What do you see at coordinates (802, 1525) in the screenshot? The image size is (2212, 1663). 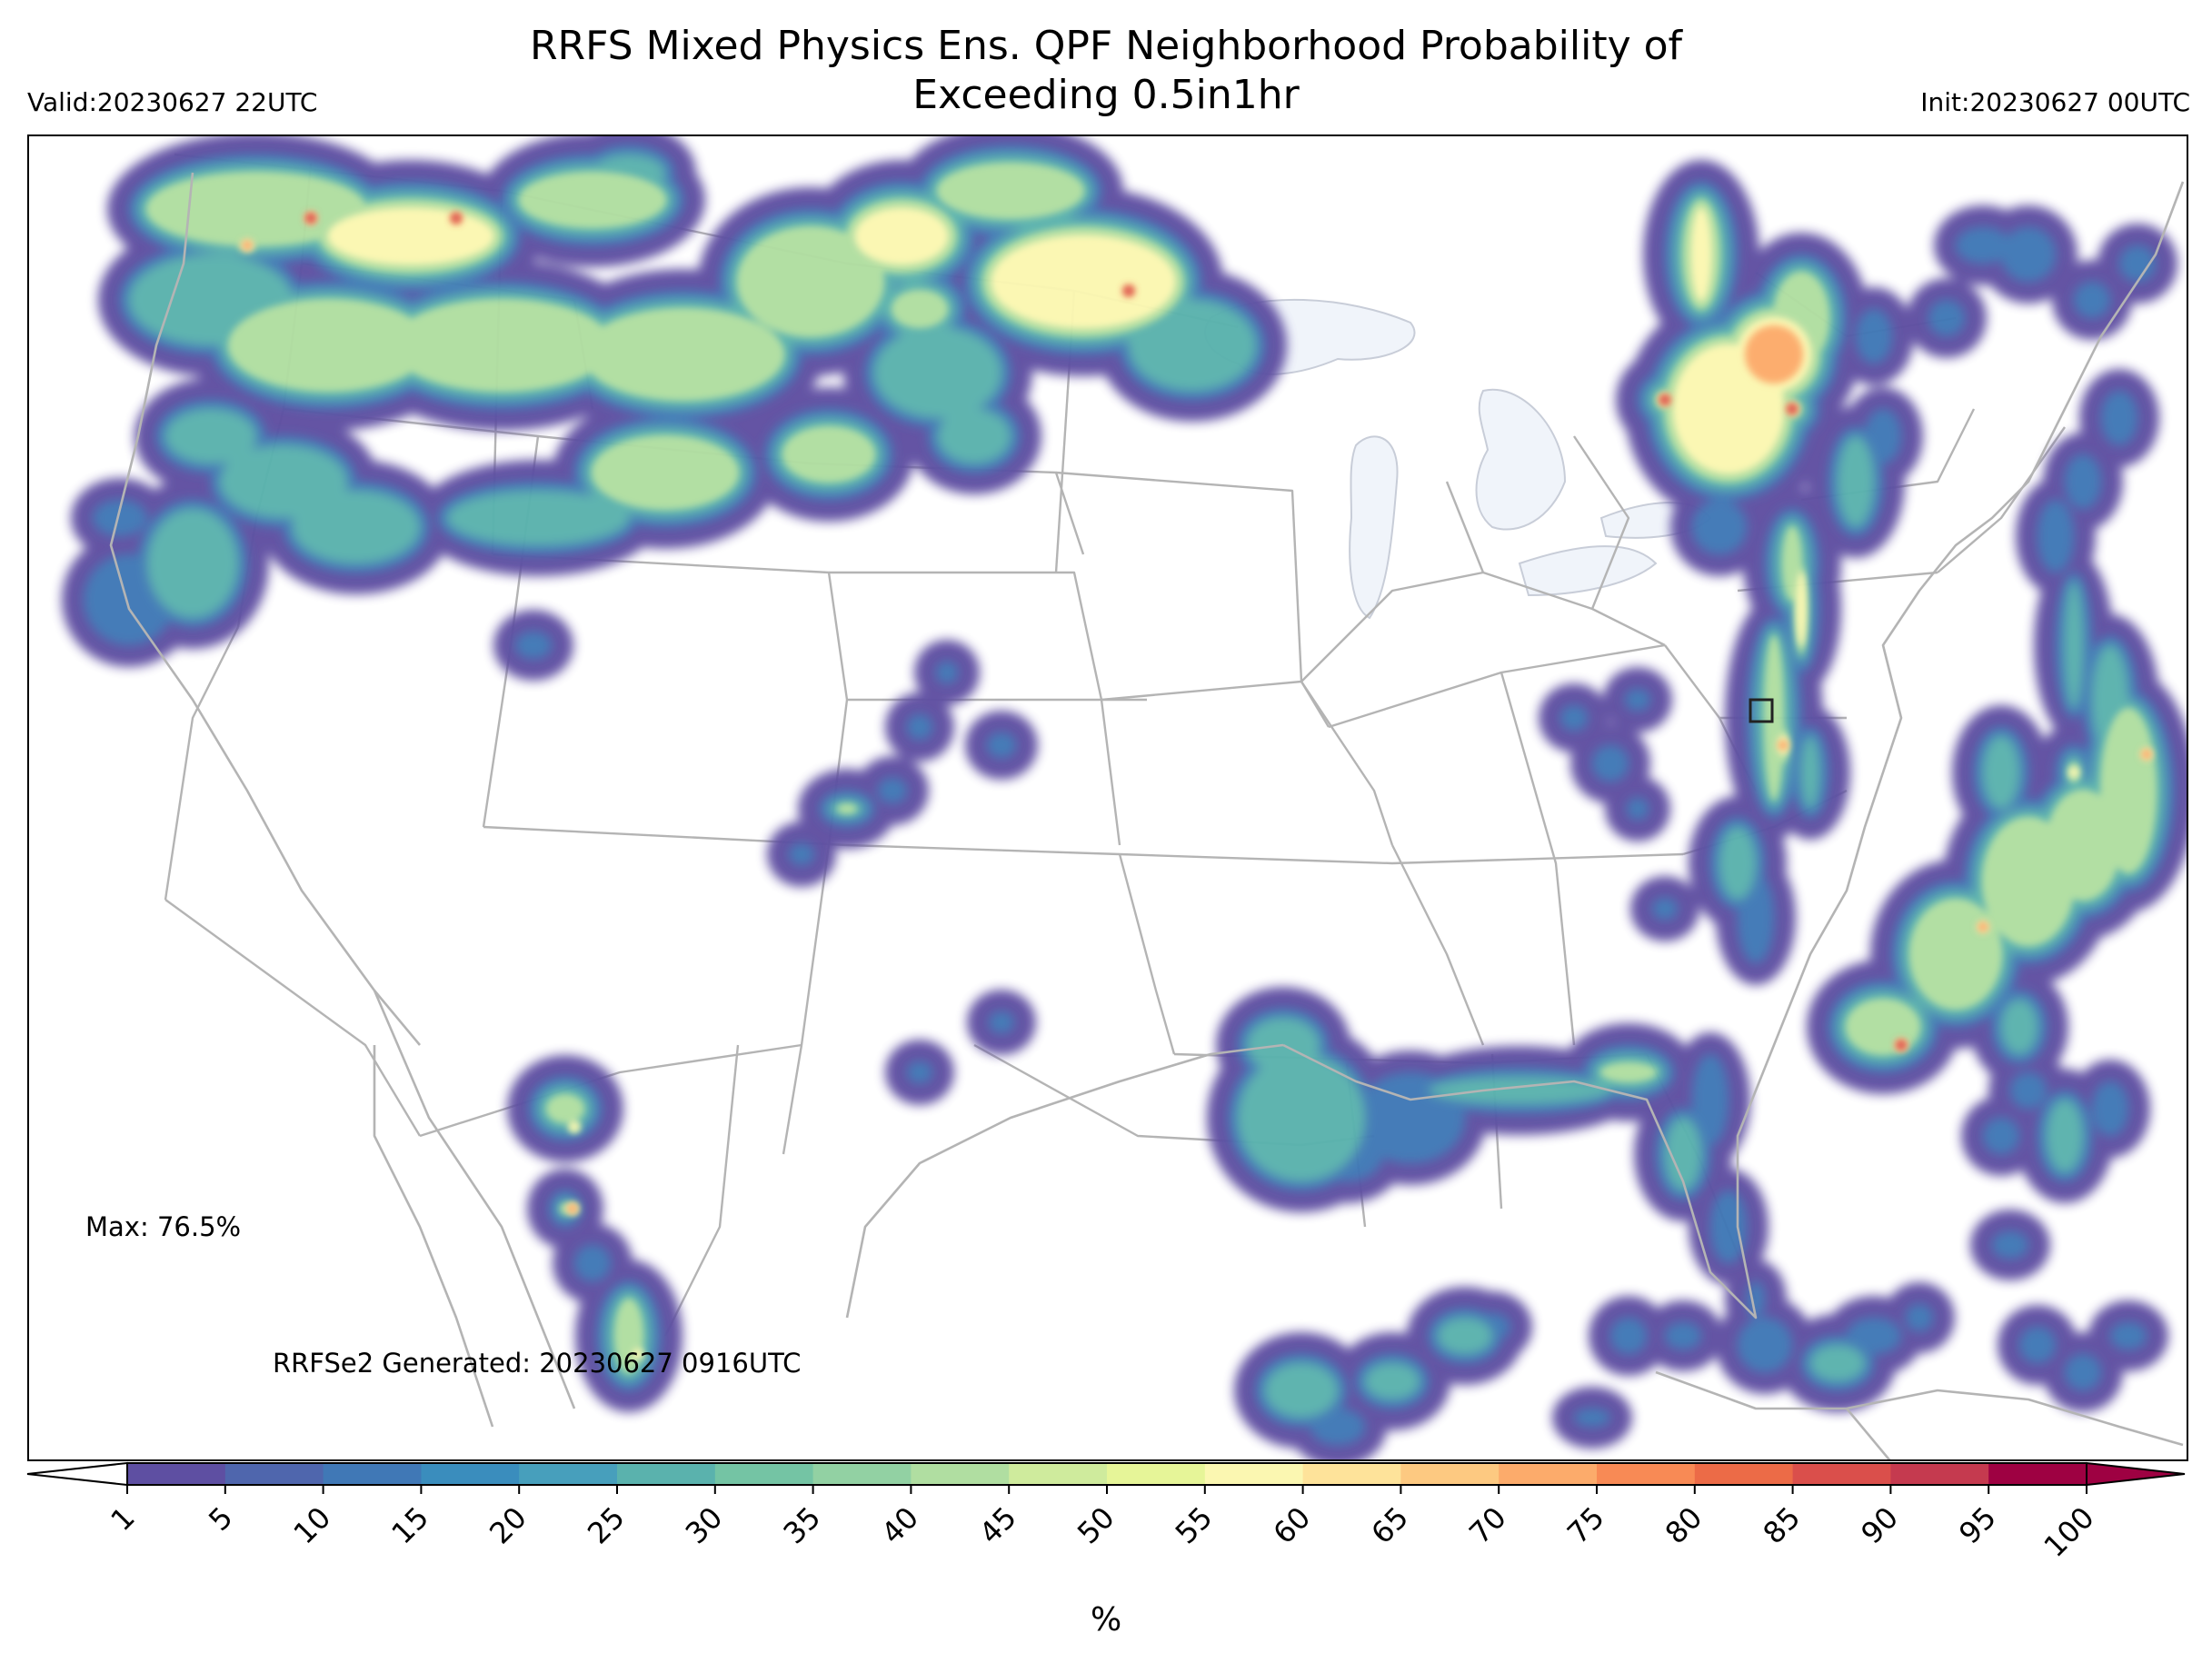 I see `colorbar-tick-label: 35` at bounding box center [802, 1525].